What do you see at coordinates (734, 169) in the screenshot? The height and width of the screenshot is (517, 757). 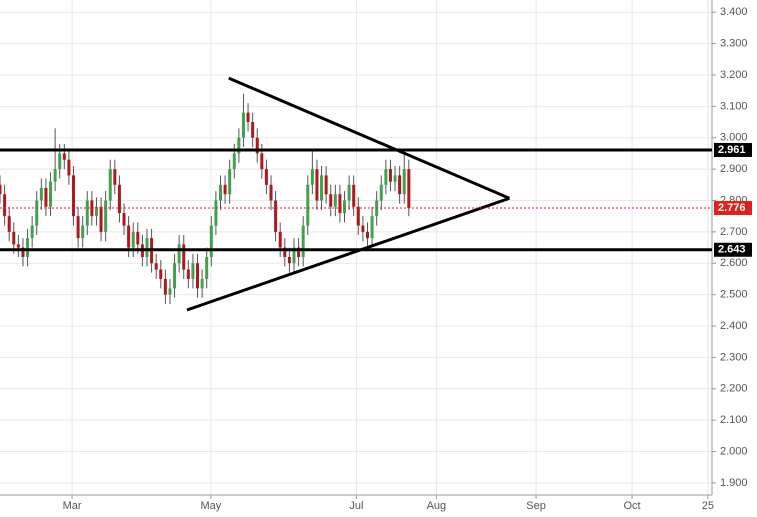 I see `y-tick-label: 2.900` at bounding box center [734, 169].